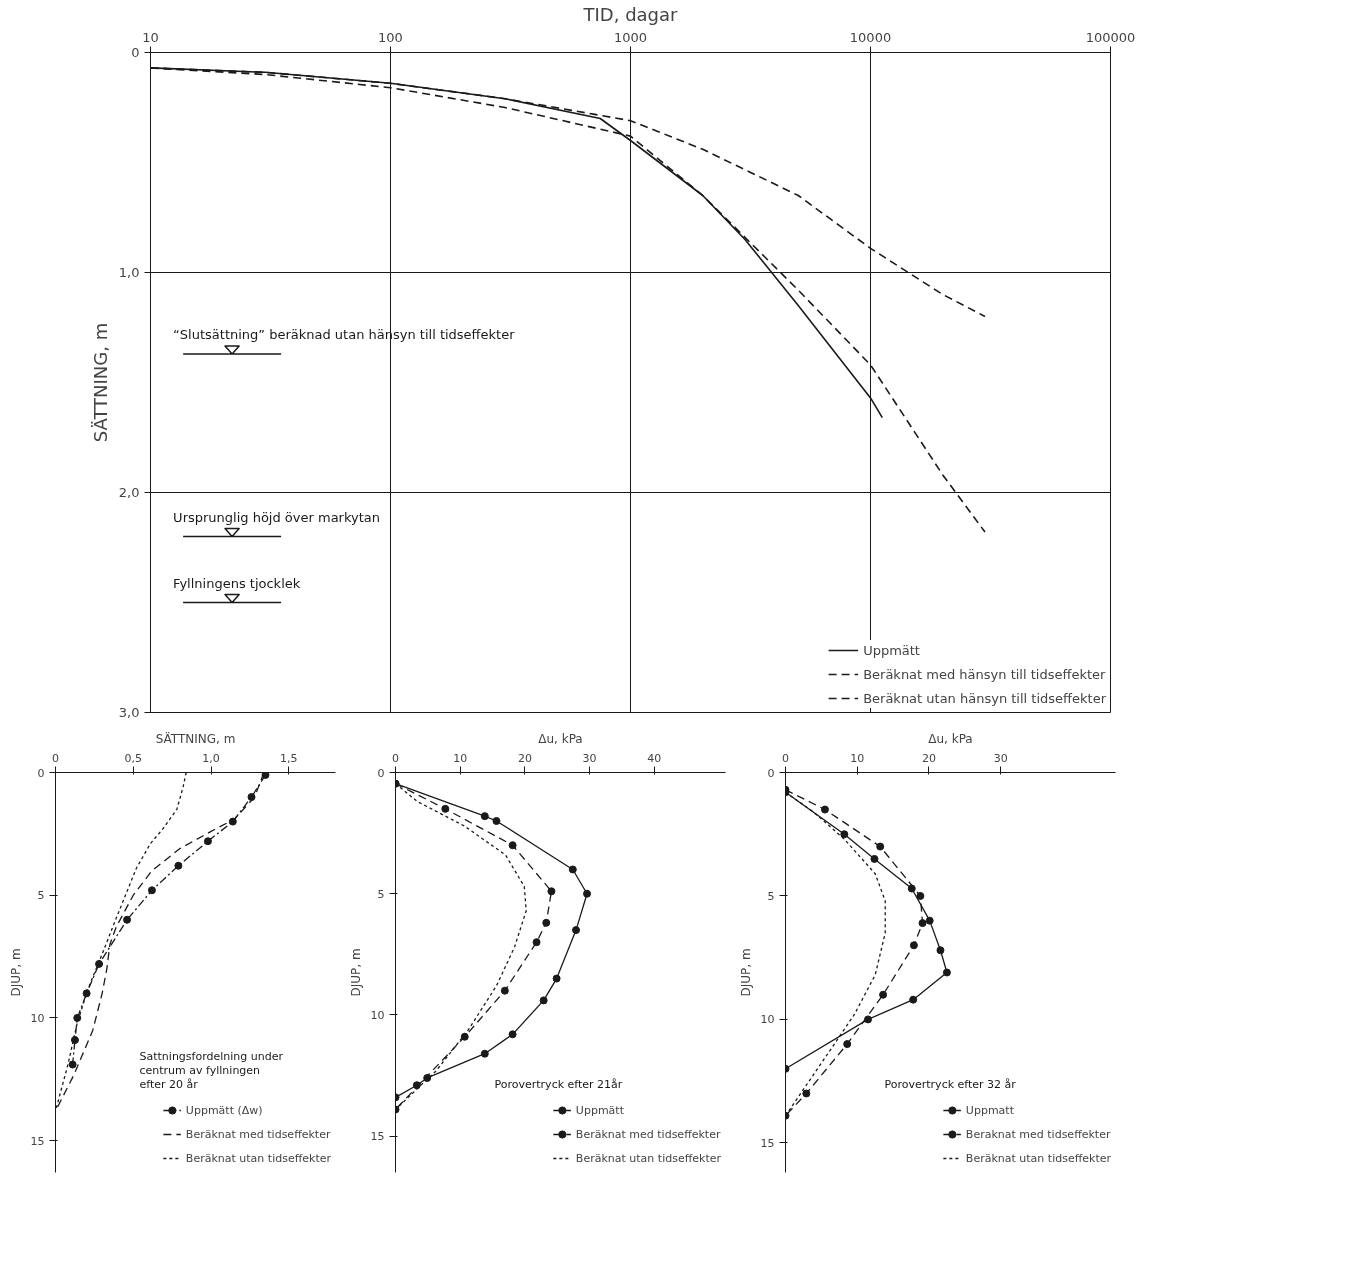  I want to click on x-tick-label: 10000, so click(870, 37).